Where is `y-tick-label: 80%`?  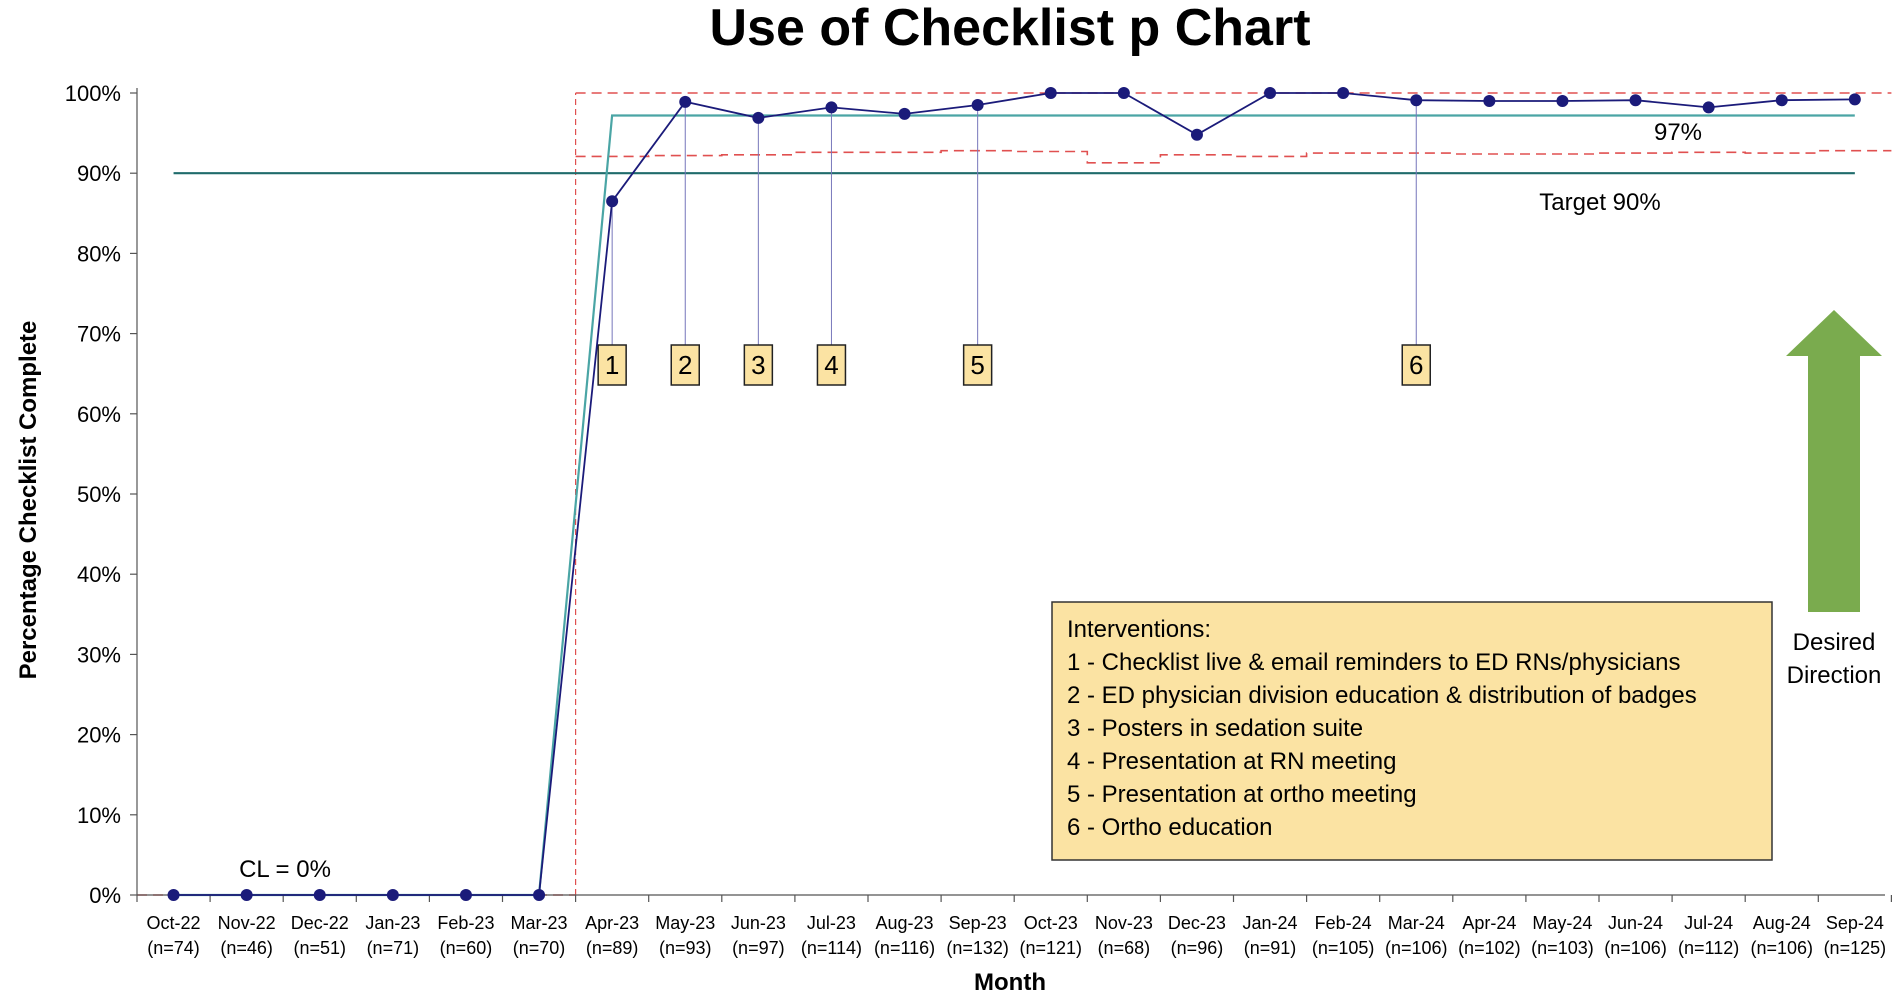
y-tick-label: 80% is located at coordinates (99, 253).